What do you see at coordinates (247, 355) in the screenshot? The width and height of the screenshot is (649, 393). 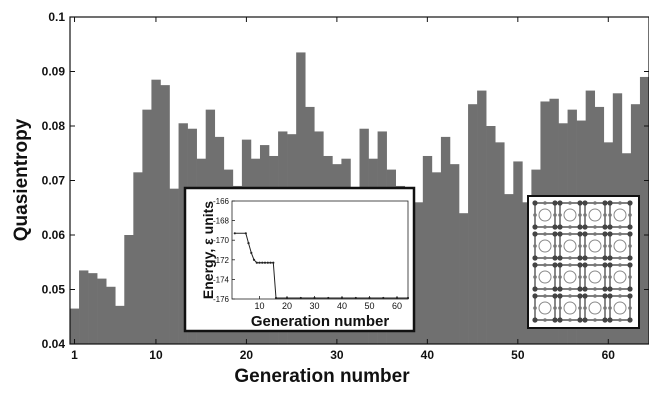 I see `x-tick-label: 20` at bounding box center [247, 355].